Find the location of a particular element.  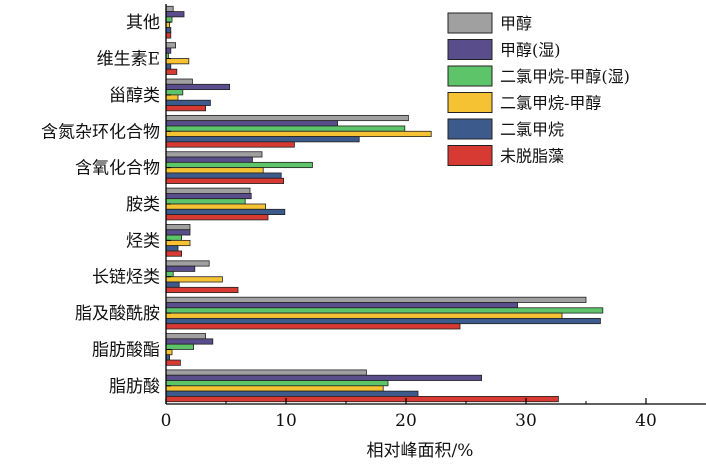

category-label: 烃类 is located at coordinates (143, 241).